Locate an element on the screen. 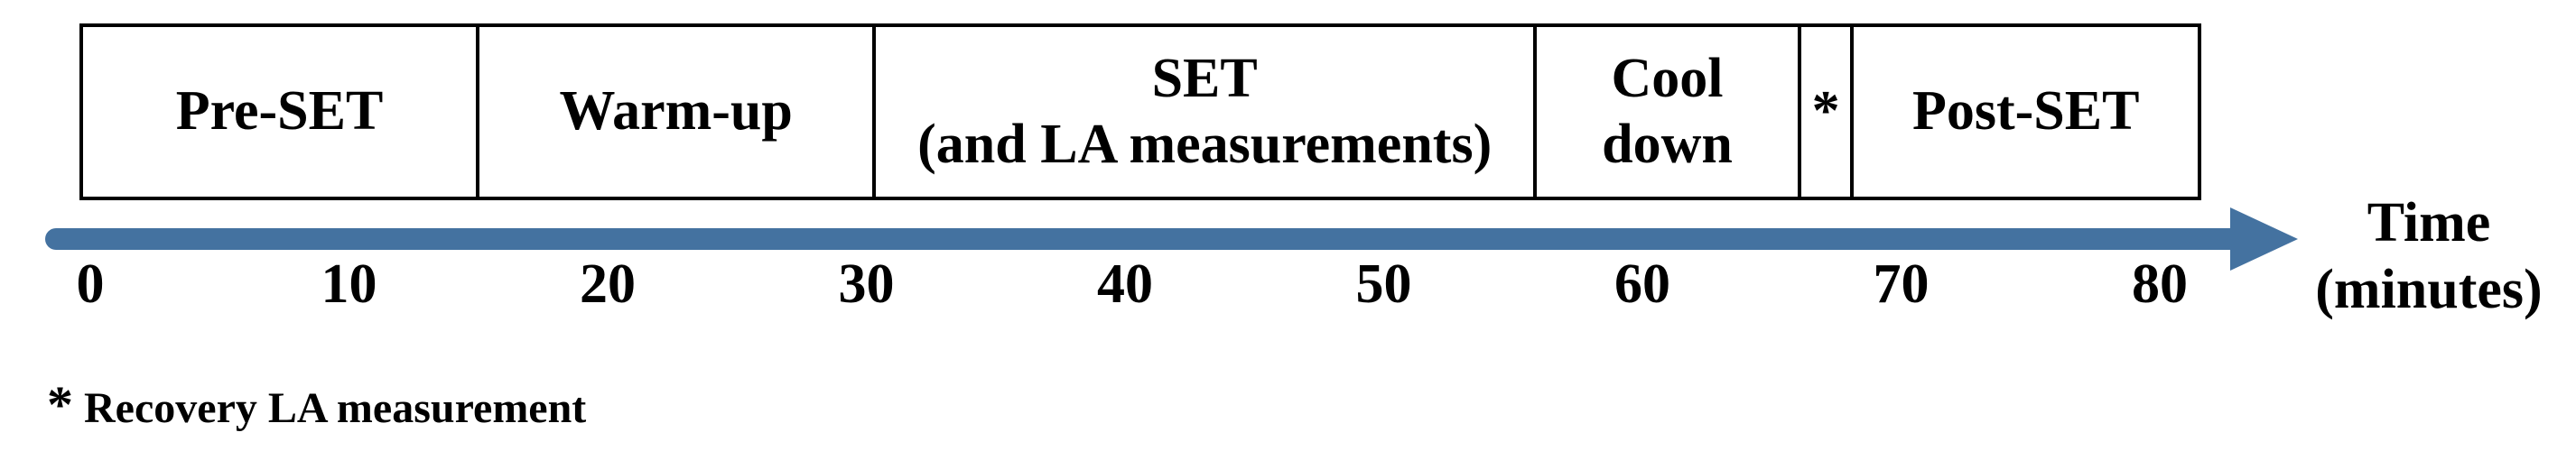  footnote: * Recovery LA measurement is located at coordinates (316, 404).